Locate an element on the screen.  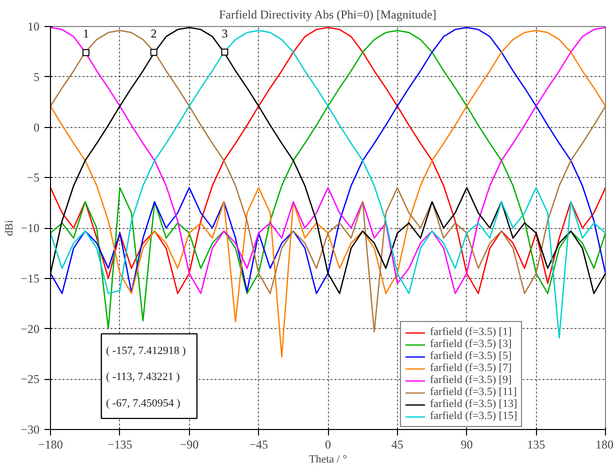
x-tick-label: −90 is located at coordinates (189, 445).